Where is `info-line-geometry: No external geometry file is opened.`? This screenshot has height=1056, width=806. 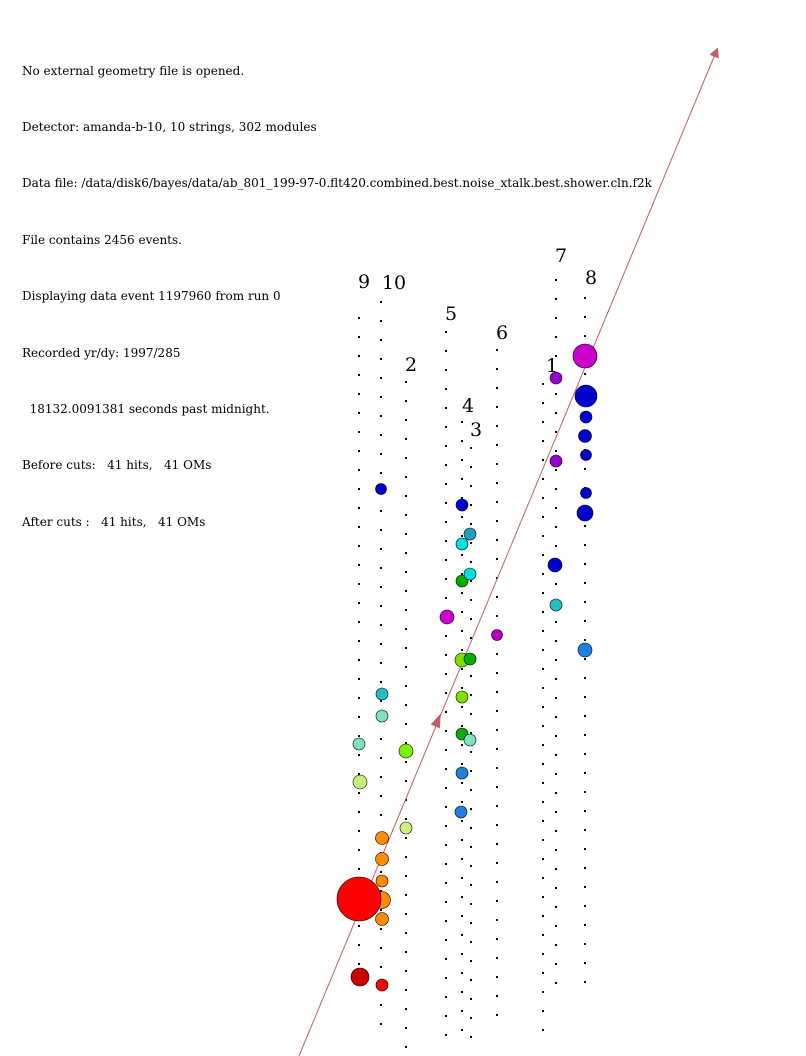
info-line-geometry: No external geometry file is opened. is located at coordinates (133, 70).